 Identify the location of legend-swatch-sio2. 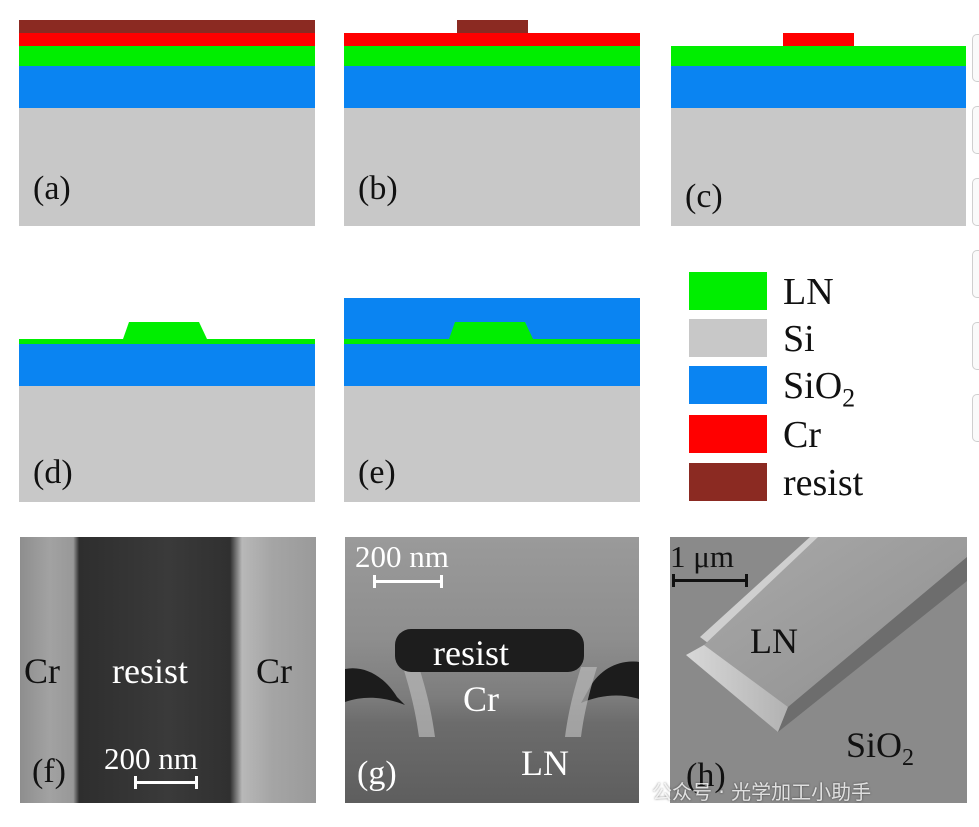
(728, 385).